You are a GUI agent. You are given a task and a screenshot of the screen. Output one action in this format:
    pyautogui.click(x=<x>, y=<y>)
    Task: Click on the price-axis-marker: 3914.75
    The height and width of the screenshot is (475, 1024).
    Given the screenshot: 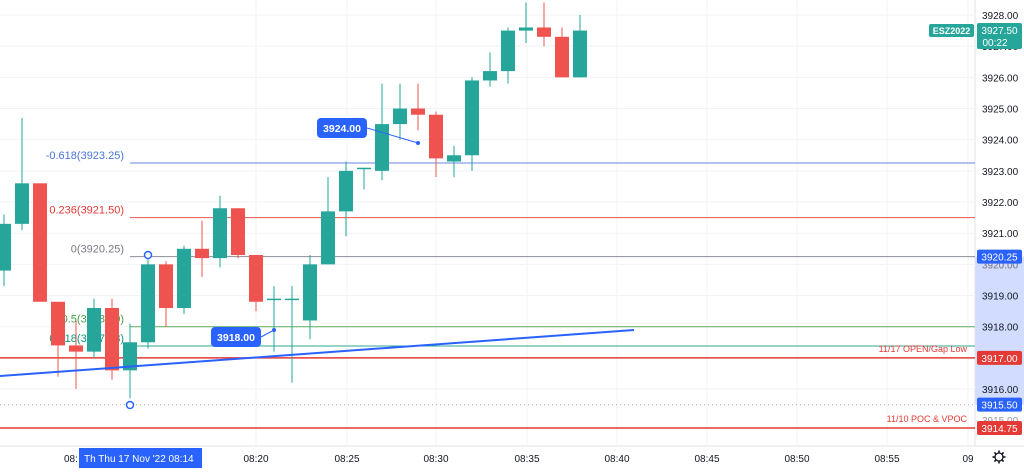 What is the action you would take?
    pyautogui.click(x=999, y=428)
    